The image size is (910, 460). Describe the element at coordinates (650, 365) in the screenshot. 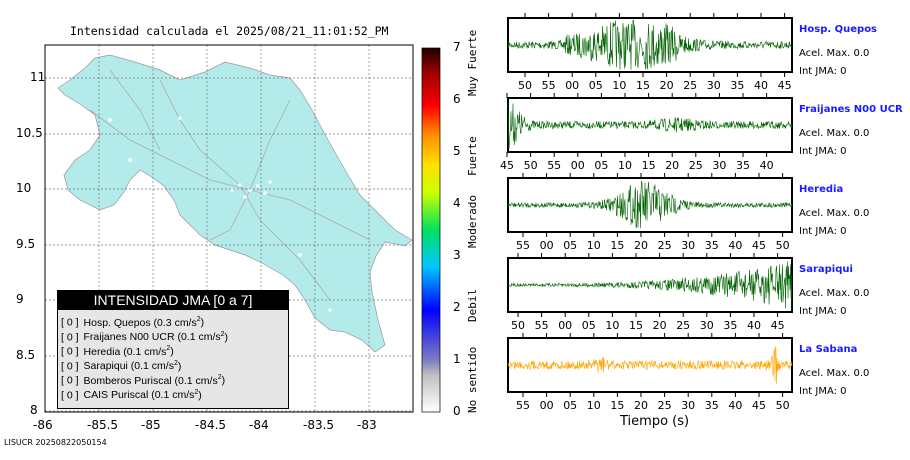

I see `waveform-trace` at that location.